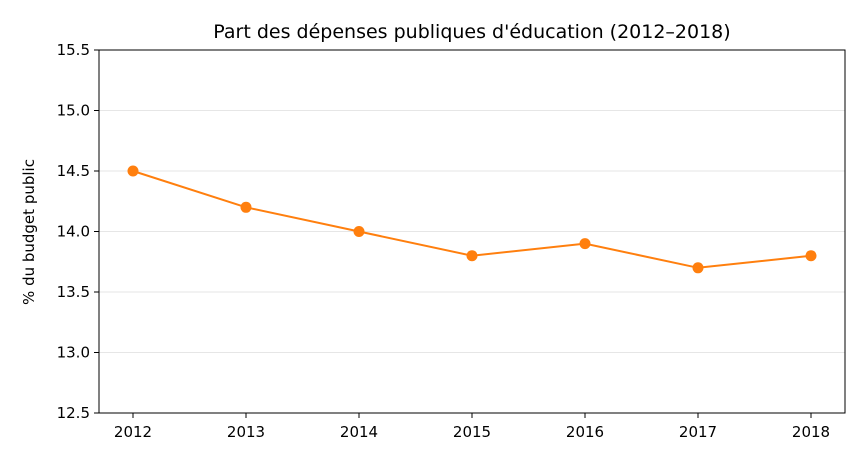 The height and width of the screenshot is (470, 864). I want to click on y-tick-label: 12.5, so click(73, 413).